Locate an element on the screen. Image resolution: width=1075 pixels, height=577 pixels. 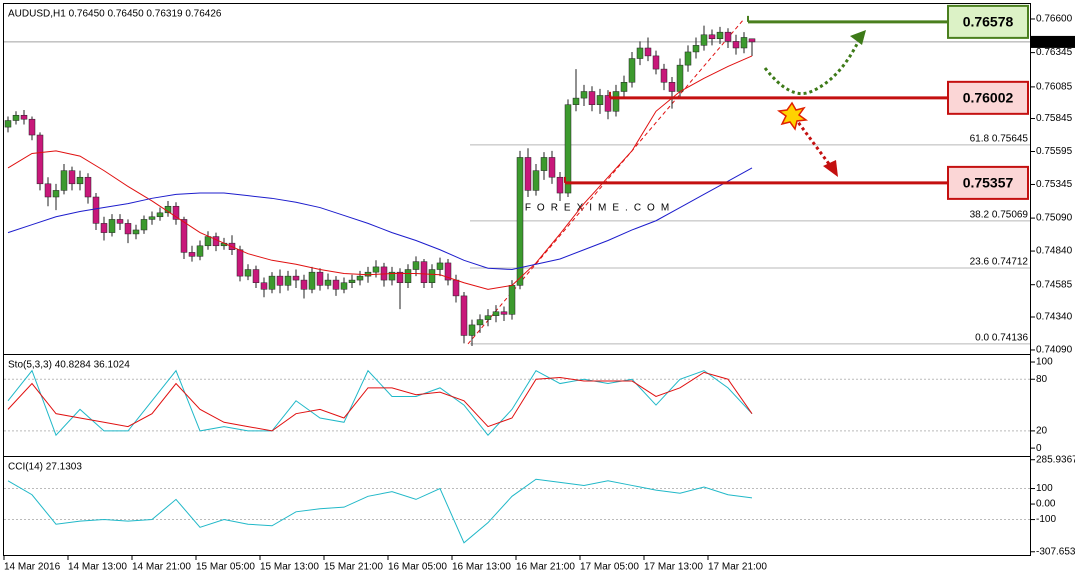
fib-label: 61.8 0.75645 is located at coordinates (999, 139).